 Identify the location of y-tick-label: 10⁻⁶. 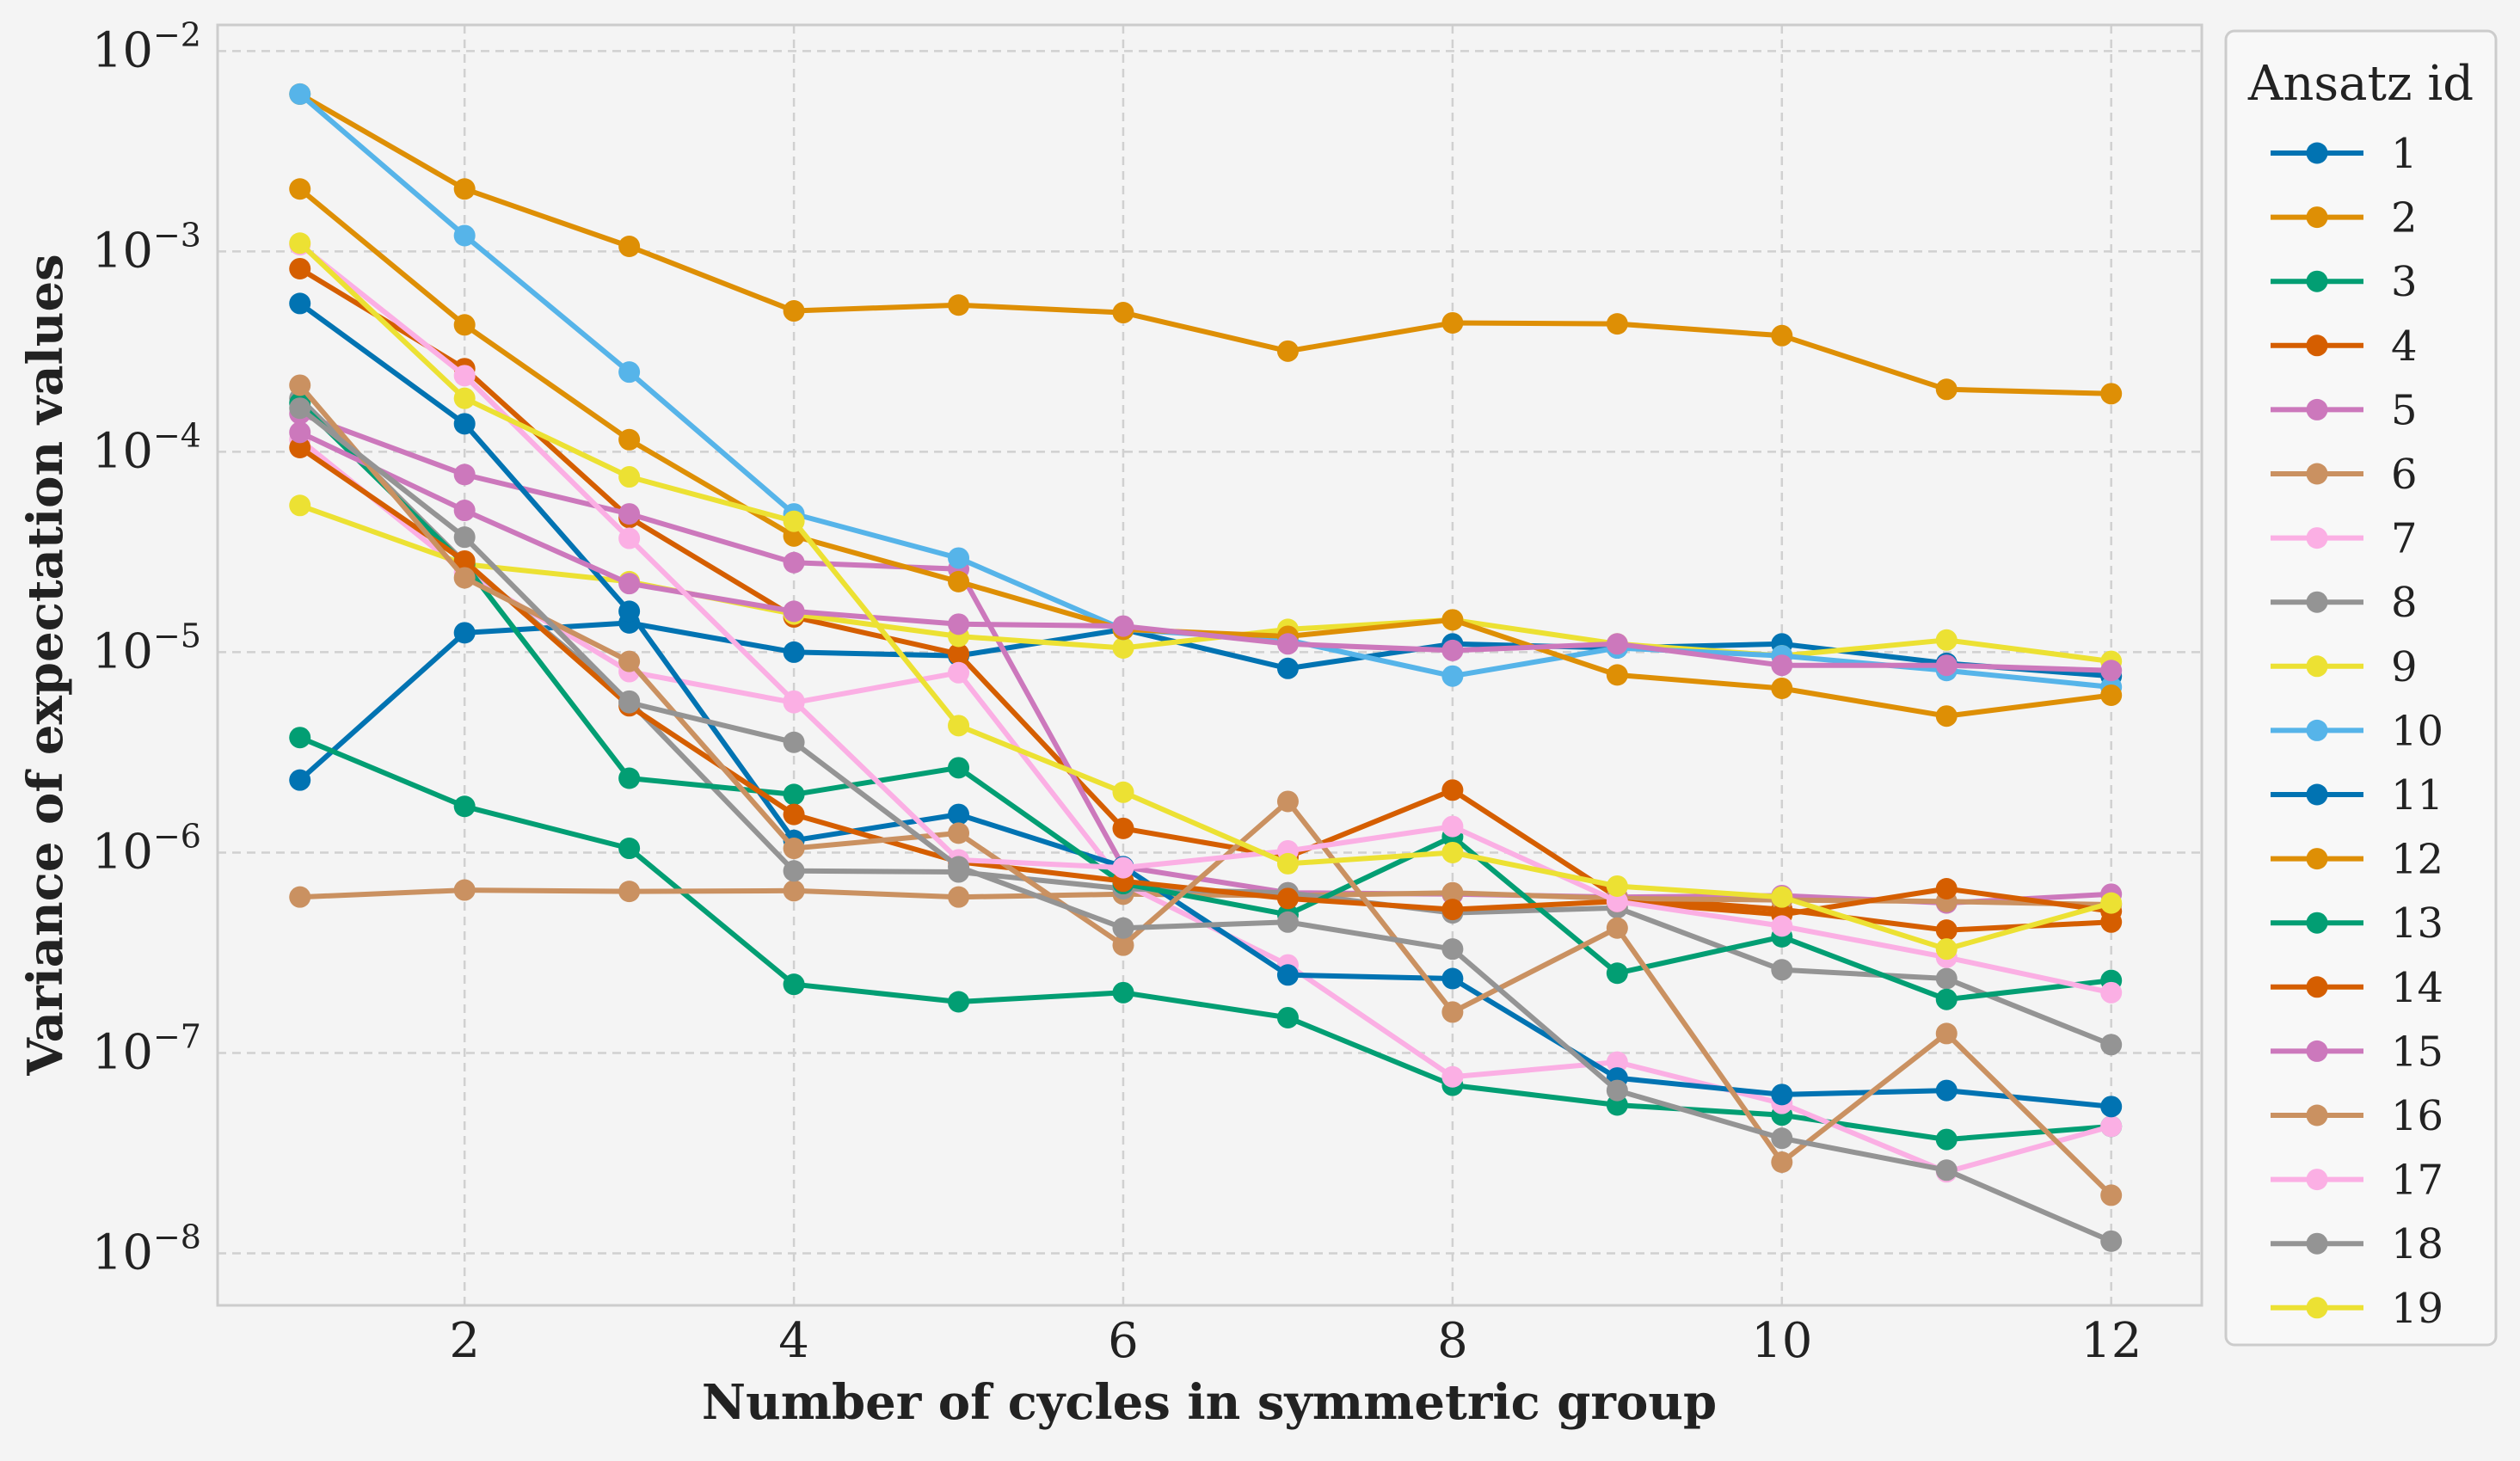
(146, 848).